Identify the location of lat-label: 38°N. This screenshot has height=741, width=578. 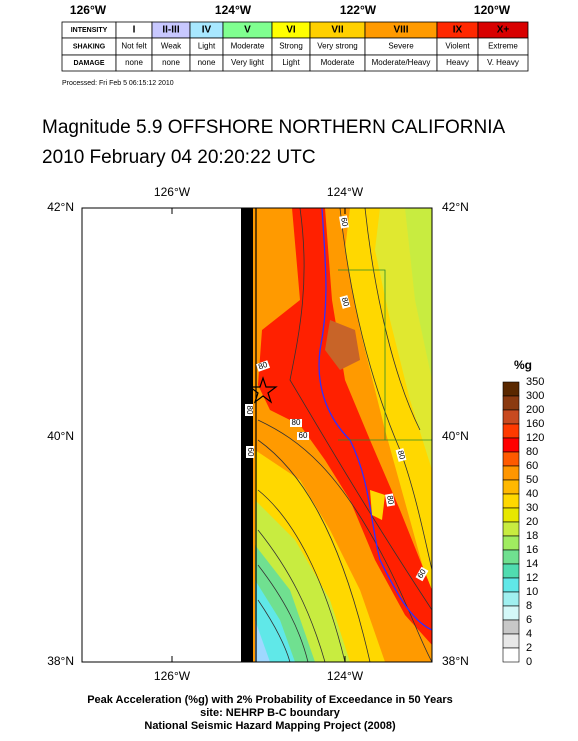
(455, 661).